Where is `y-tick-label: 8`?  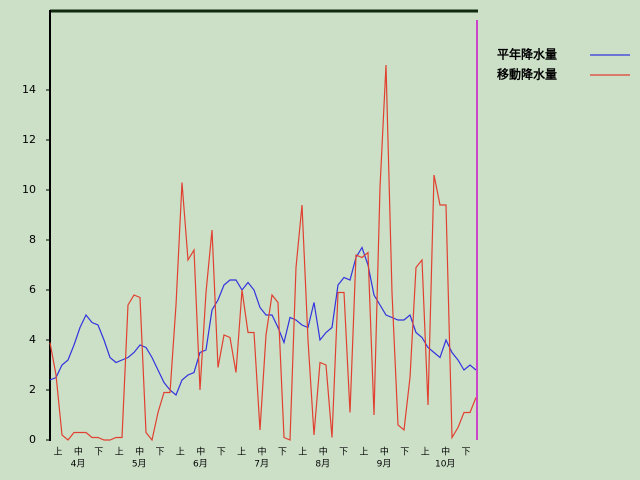 y-tick-label: 8 is located at coordinates (32, 239).